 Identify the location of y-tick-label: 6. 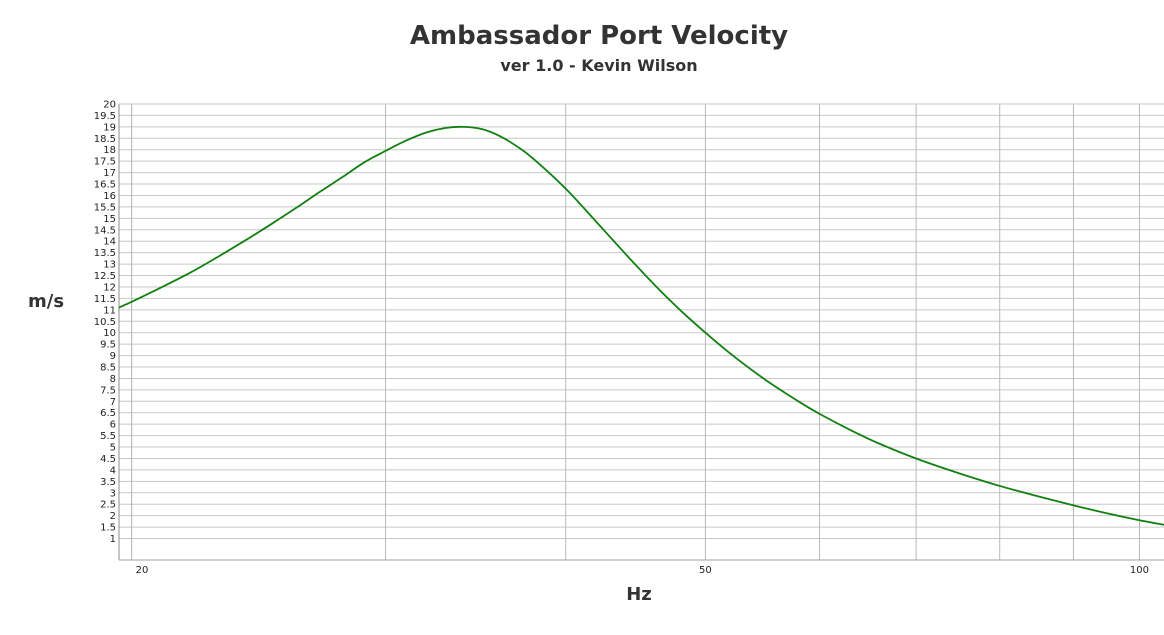
(113, 425).